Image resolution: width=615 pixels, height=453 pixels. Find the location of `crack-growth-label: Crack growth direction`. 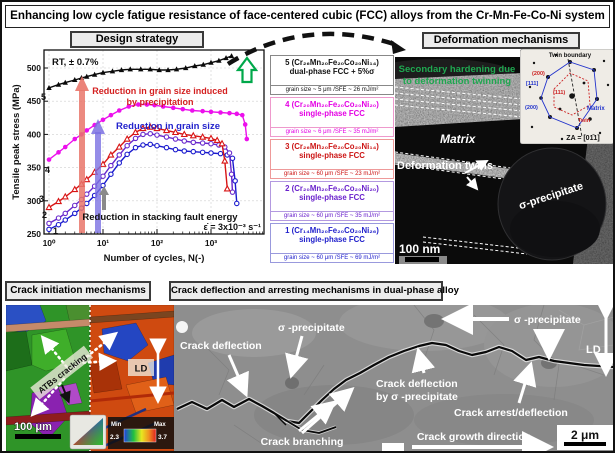

crack-growth-label: Crack growth direction is located at coordinates (474, 437).